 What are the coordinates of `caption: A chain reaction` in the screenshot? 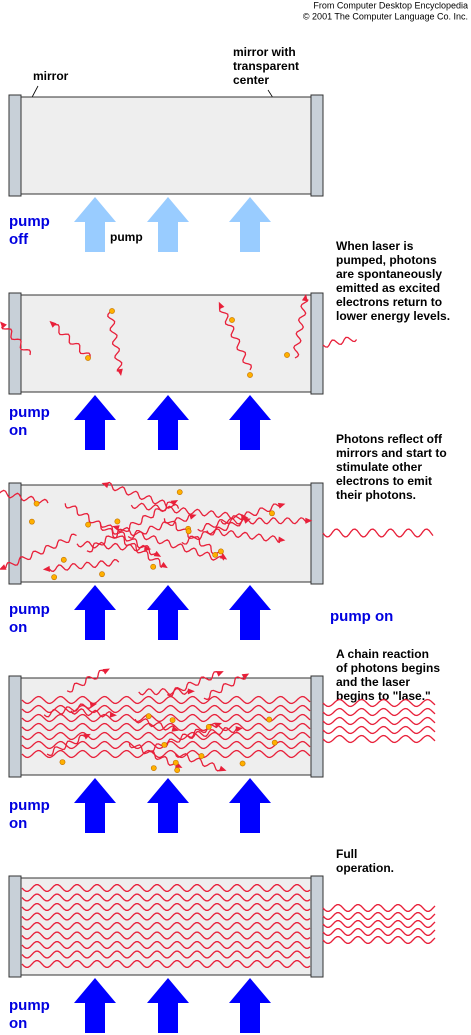 It's located at (382, 654).